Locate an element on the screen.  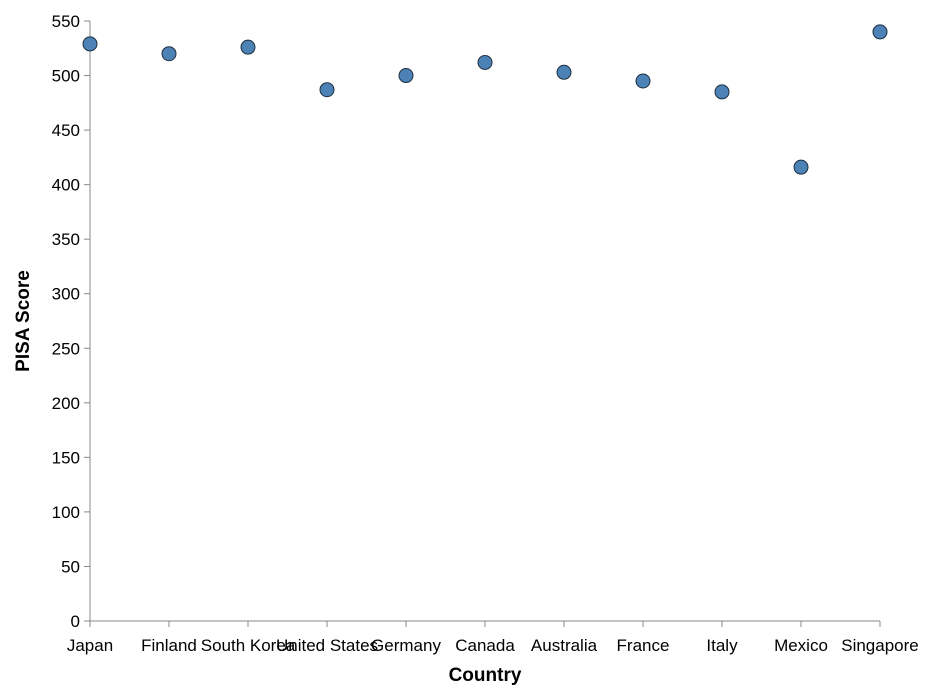
y-tick-label: 200 is located at coordinates (66, 403).